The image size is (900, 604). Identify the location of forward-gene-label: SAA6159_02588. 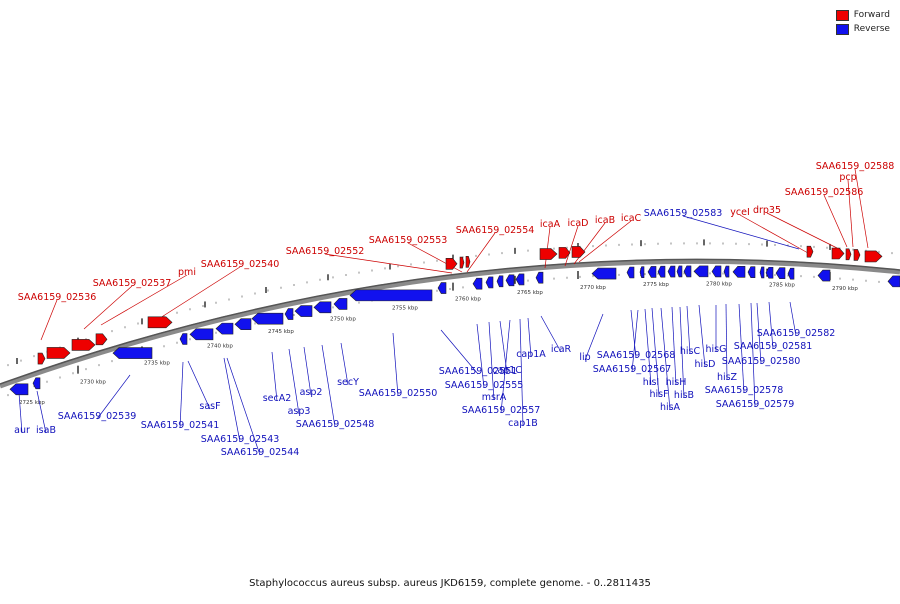
(855, 166).